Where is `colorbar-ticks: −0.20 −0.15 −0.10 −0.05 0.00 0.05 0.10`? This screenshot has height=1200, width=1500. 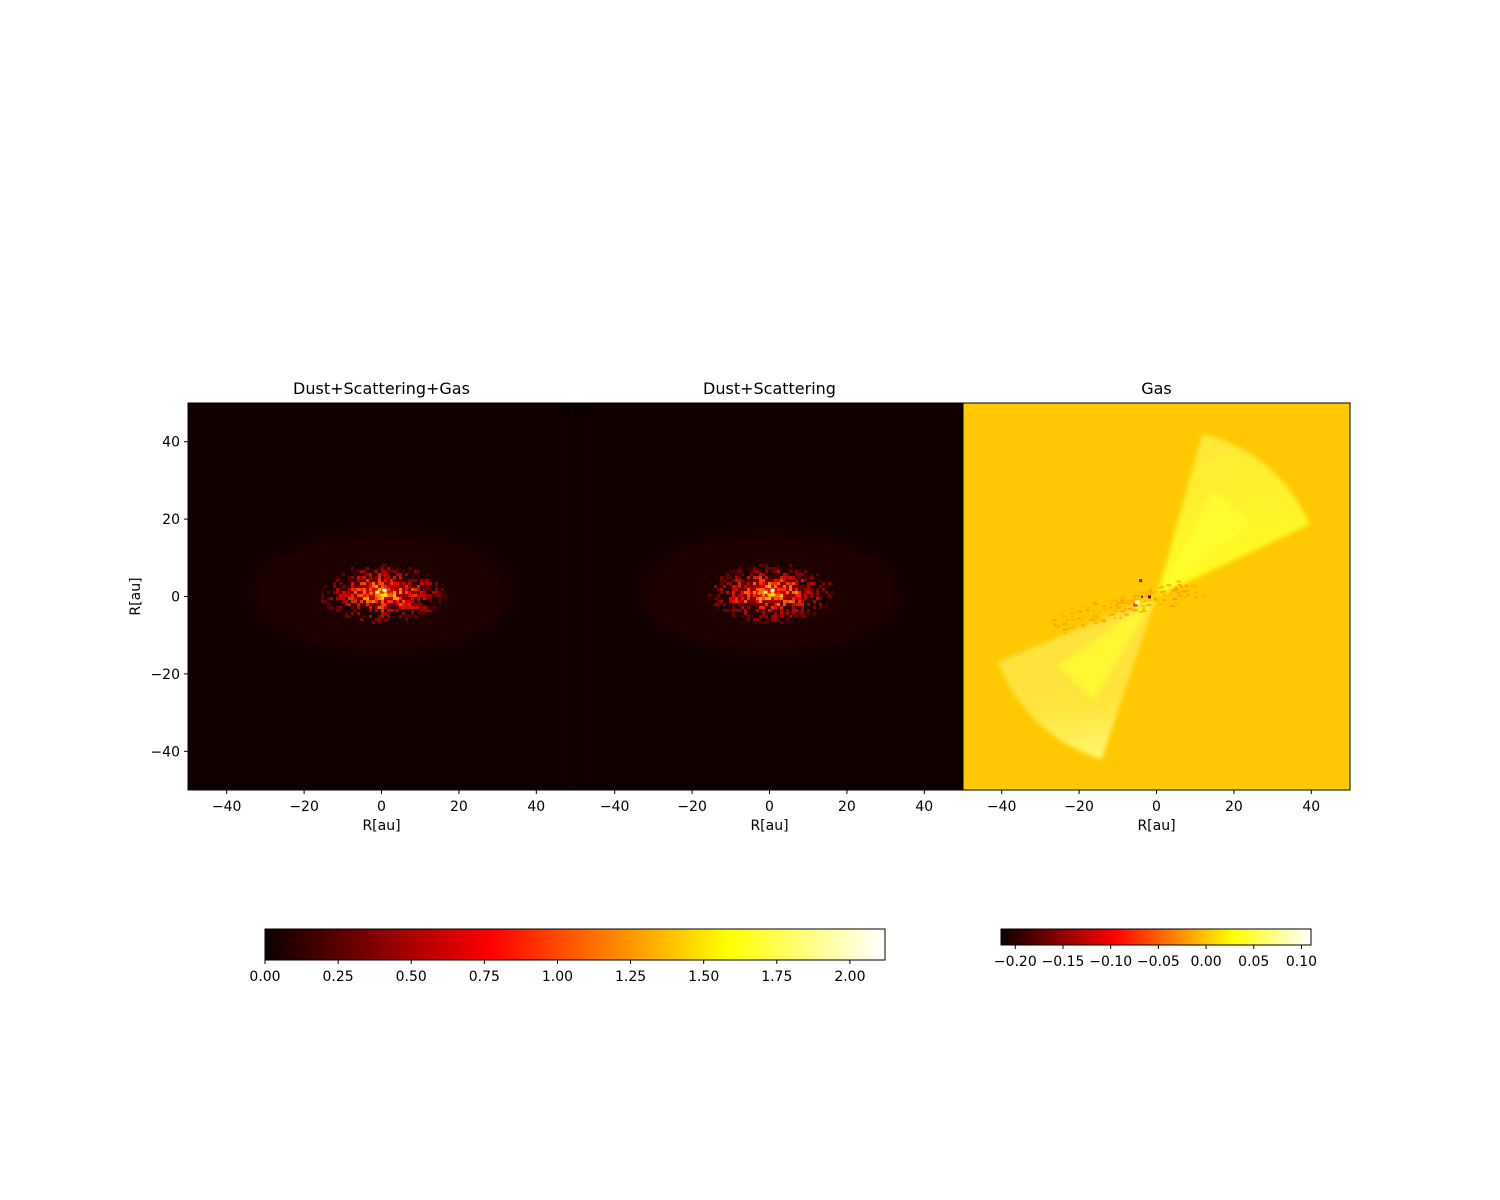
colorbar-ticks: −0.20 −0.15 −0.10 −0.05 0.00 0.05 0.10 is located at coordinates (1155, 957).